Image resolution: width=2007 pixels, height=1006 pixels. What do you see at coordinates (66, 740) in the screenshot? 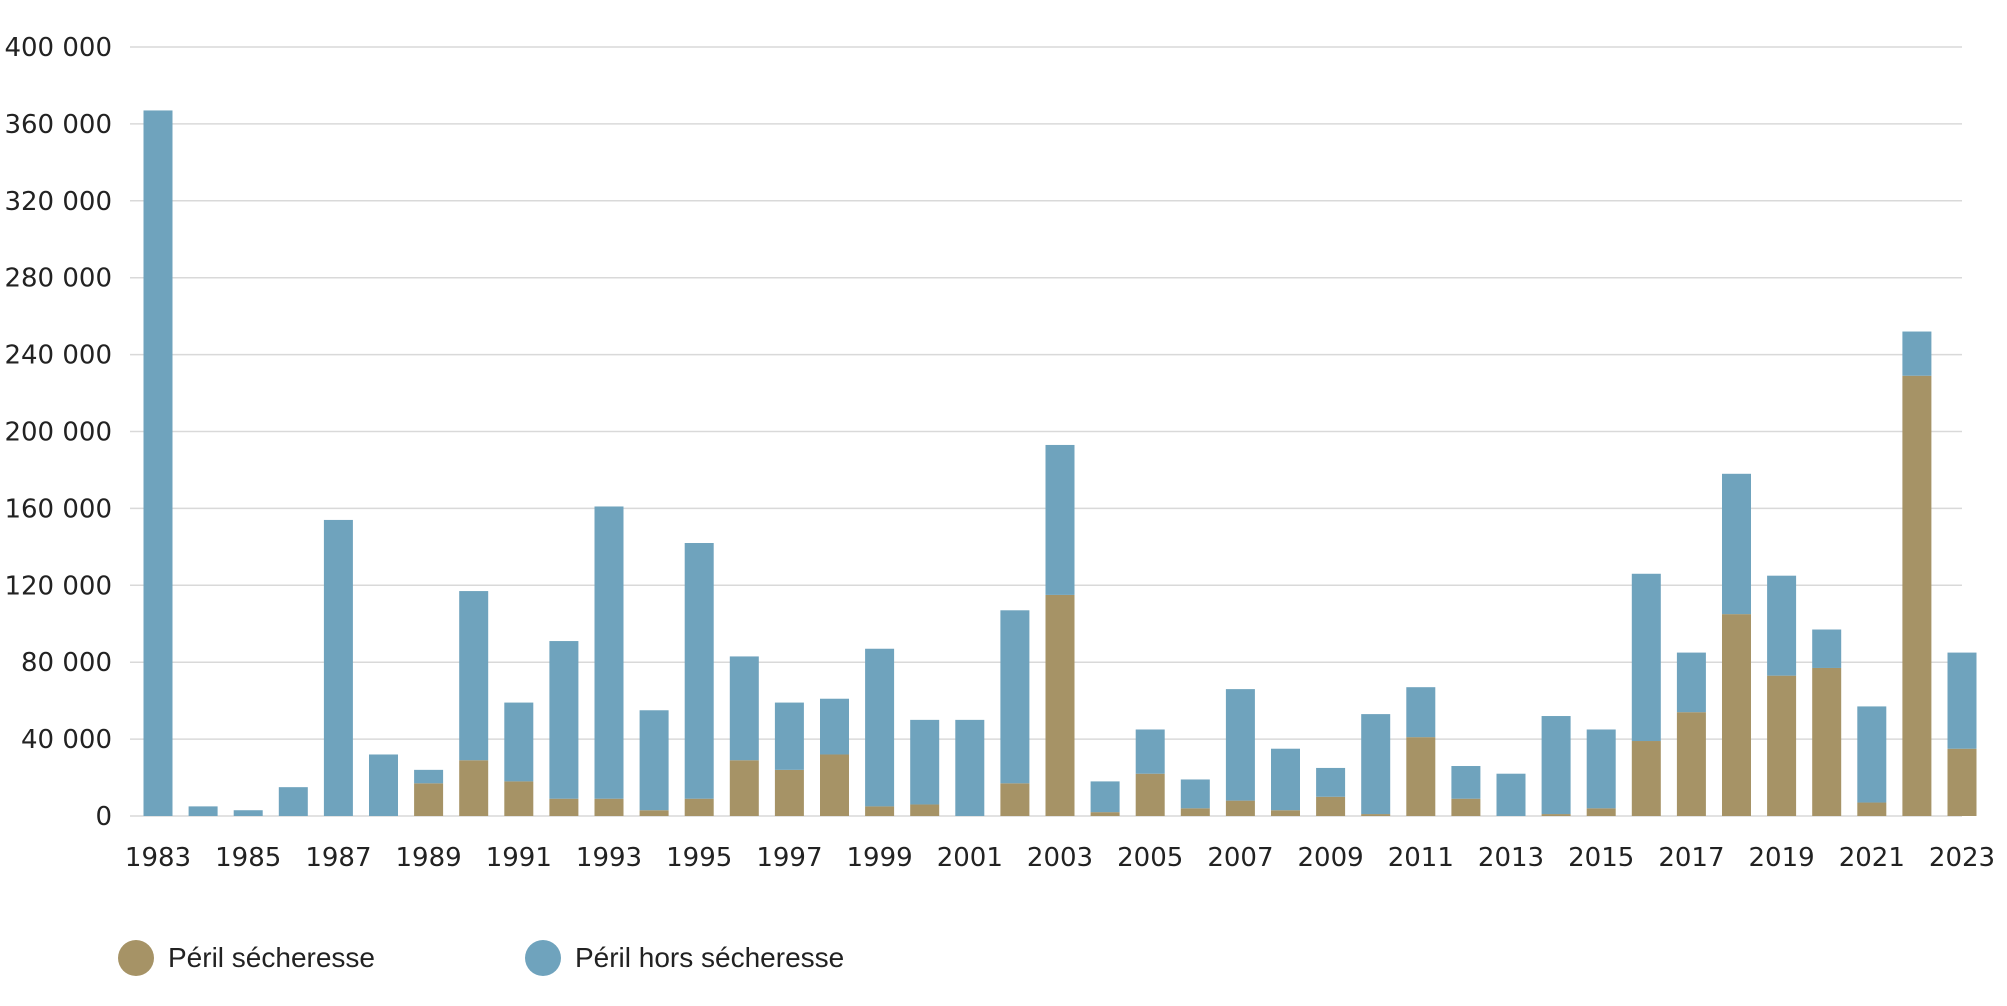
I see `y-tick-label: 40 000` at bounding box center [66, 740].